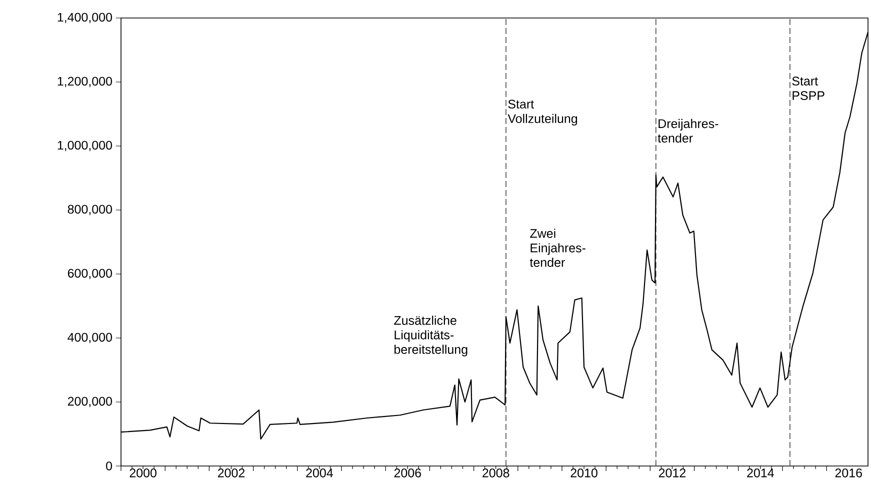 The width and height of the screenshot is (871, 504). I want to click on annotation: Zusätzliche Liquiditäts-bereitstellung, so click(431, 336).